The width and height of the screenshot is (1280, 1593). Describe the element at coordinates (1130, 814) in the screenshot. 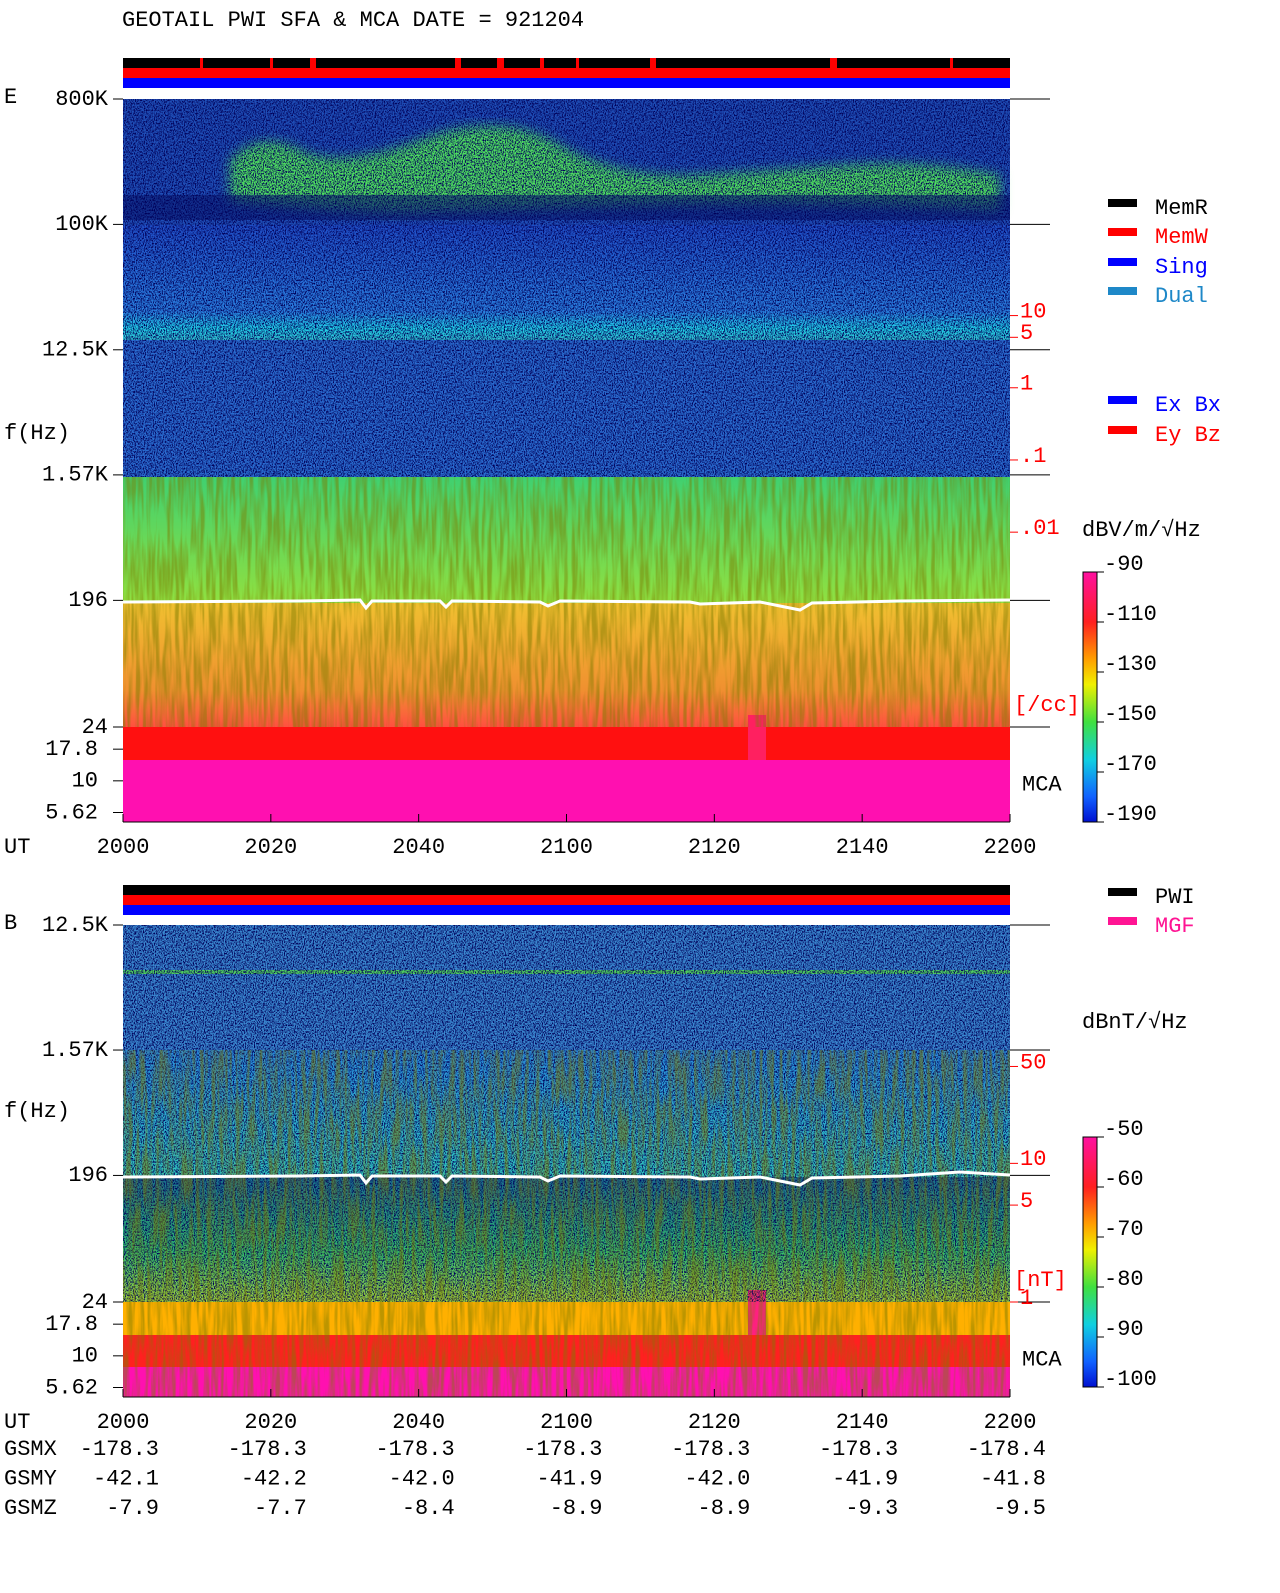

I see `colorbar-tick-label: -190` at that location.